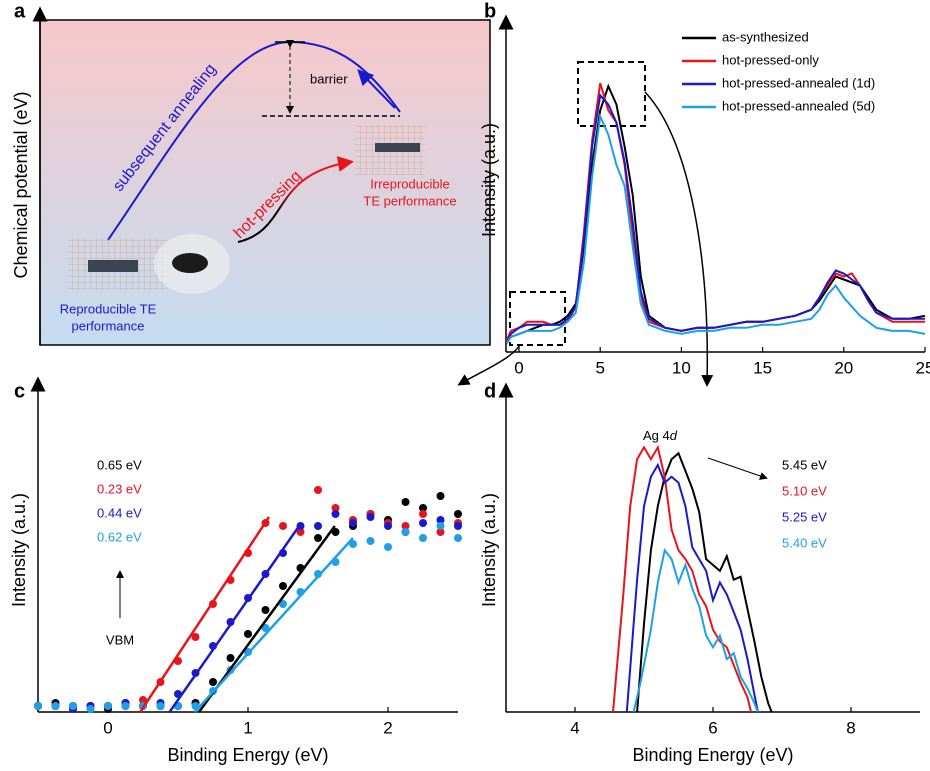 The height and width of the screenshot is (771, 930). Describe the element at coordinates (119, 512) in the screenshot. I see `legend-label: 0.44 eV` at that location.